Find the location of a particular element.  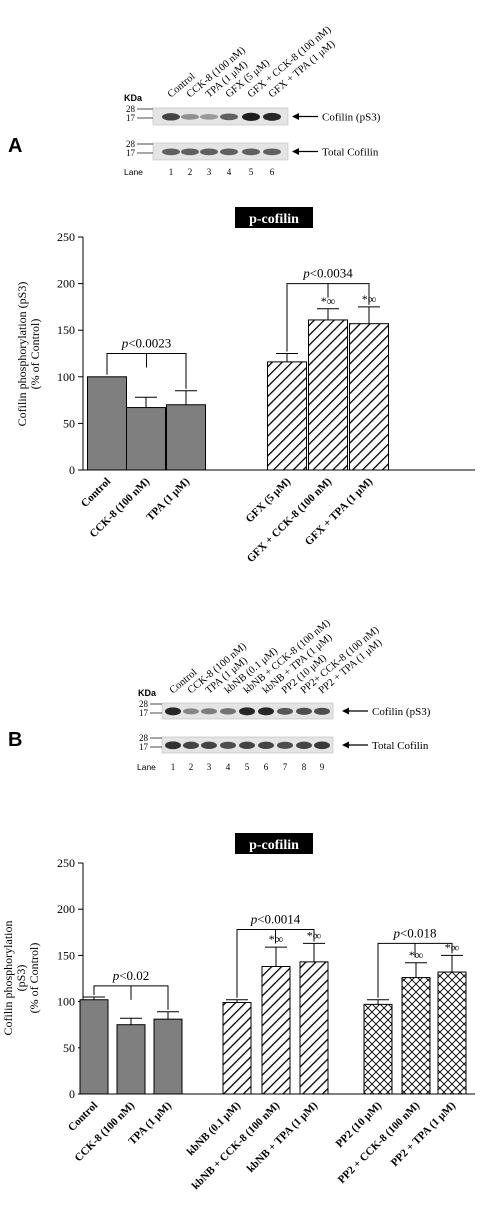

p-value-label: p<0.0023 is located at coordinates (146, 343).